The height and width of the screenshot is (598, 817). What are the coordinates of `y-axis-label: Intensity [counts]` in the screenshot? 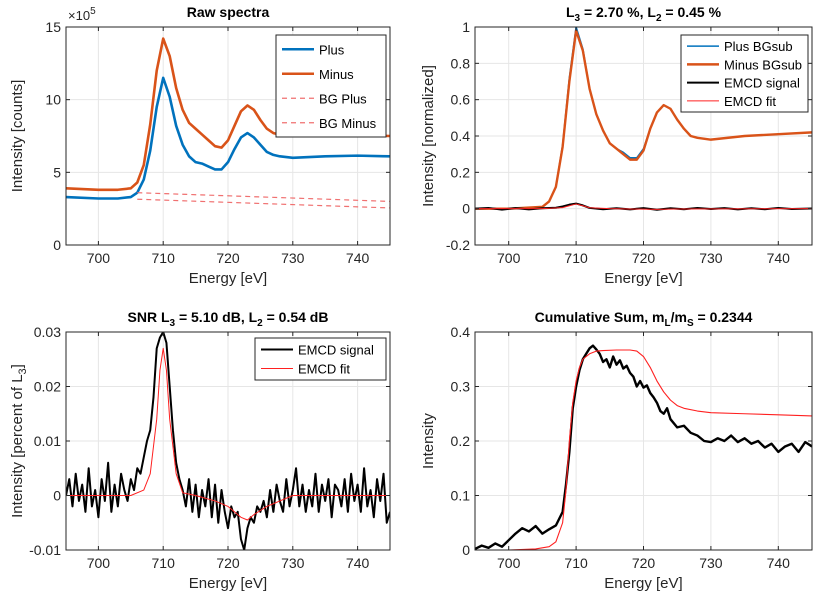 It's located at (17, 136).